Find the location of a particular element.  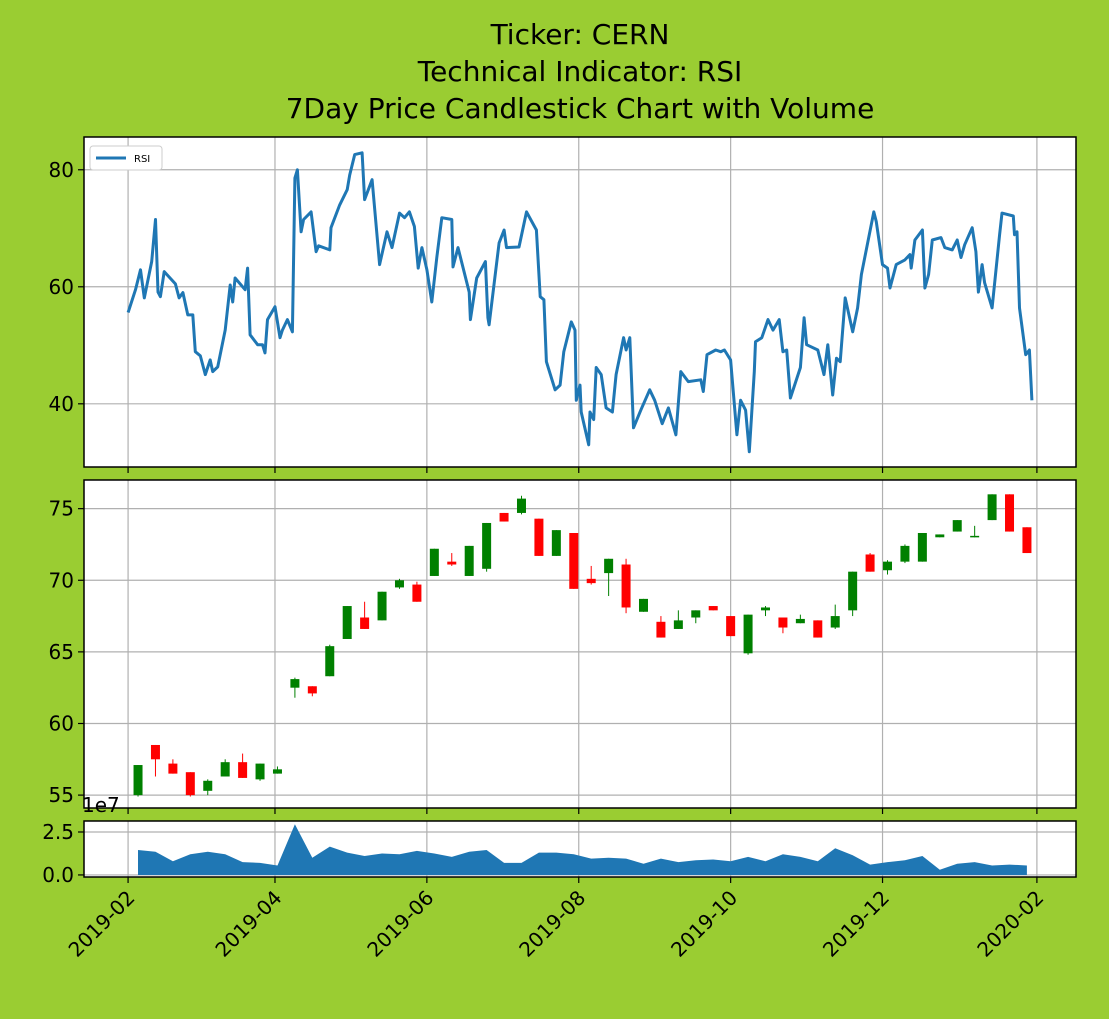

chart-title: Technical Indicator: RSI is located at coordinates (580, 71).